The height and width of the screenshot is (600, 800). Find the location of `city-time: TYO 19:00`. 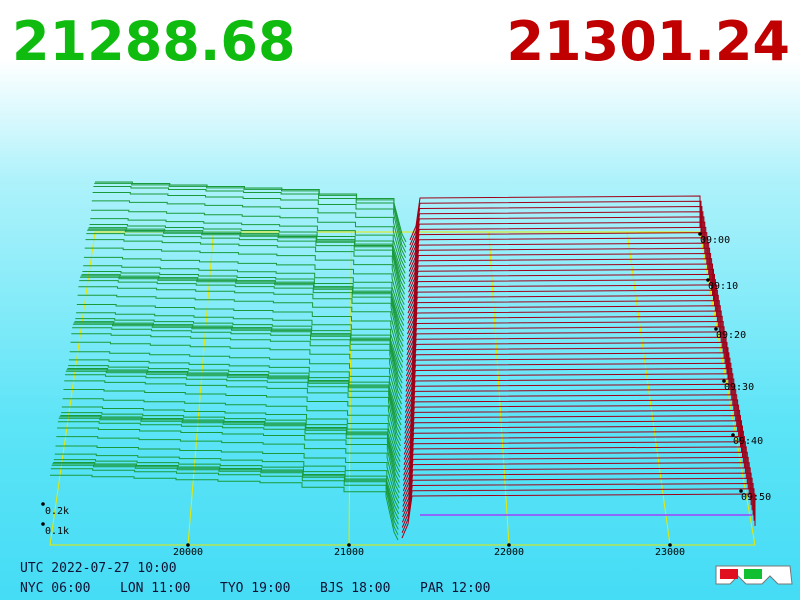

city-time: TYO 19:00 is located at coordinates (255, 588).